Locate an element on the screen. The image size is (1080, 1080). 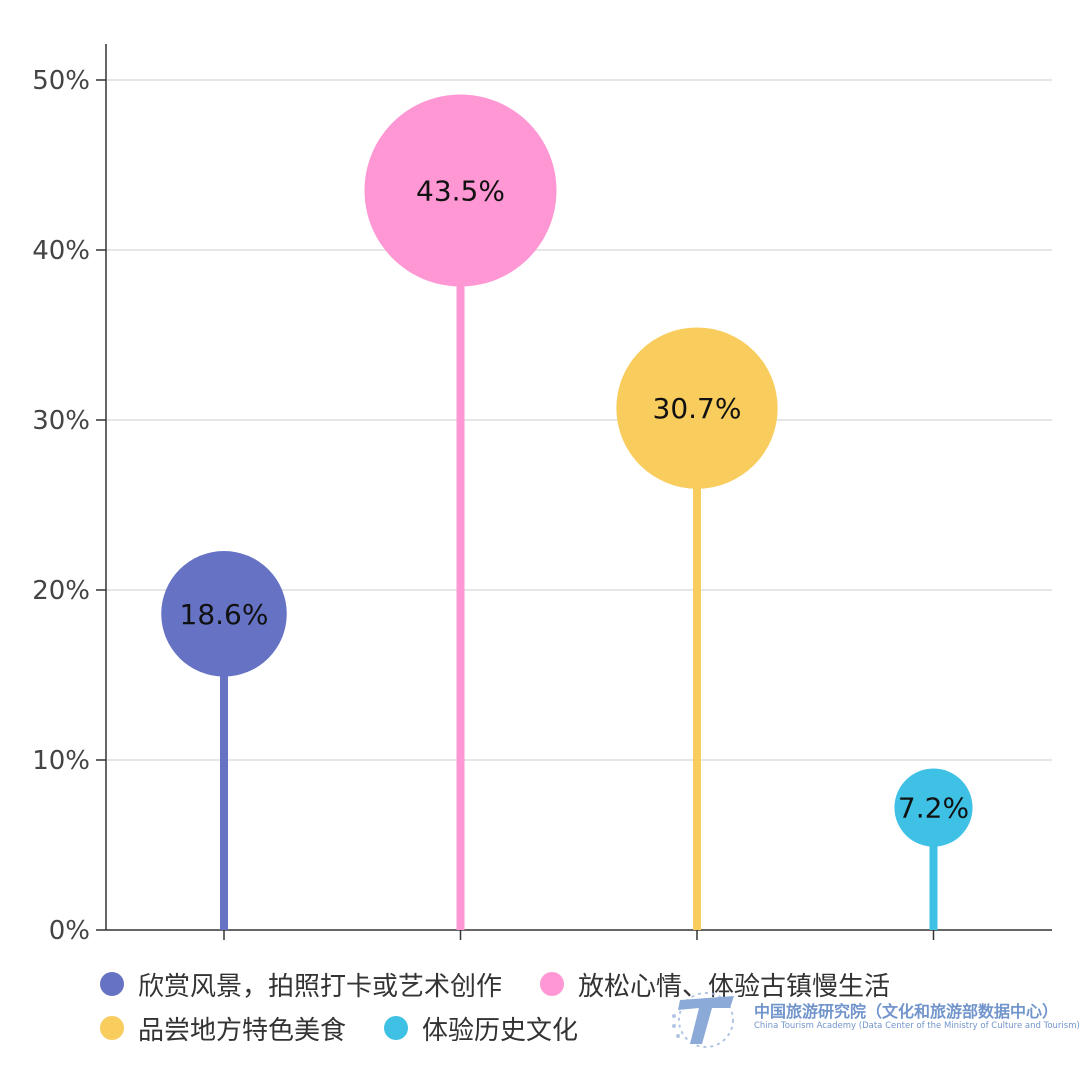
legend-row-2: 品尝地方特色美食 体验历史文化 is located at coordinates (550, 1028).